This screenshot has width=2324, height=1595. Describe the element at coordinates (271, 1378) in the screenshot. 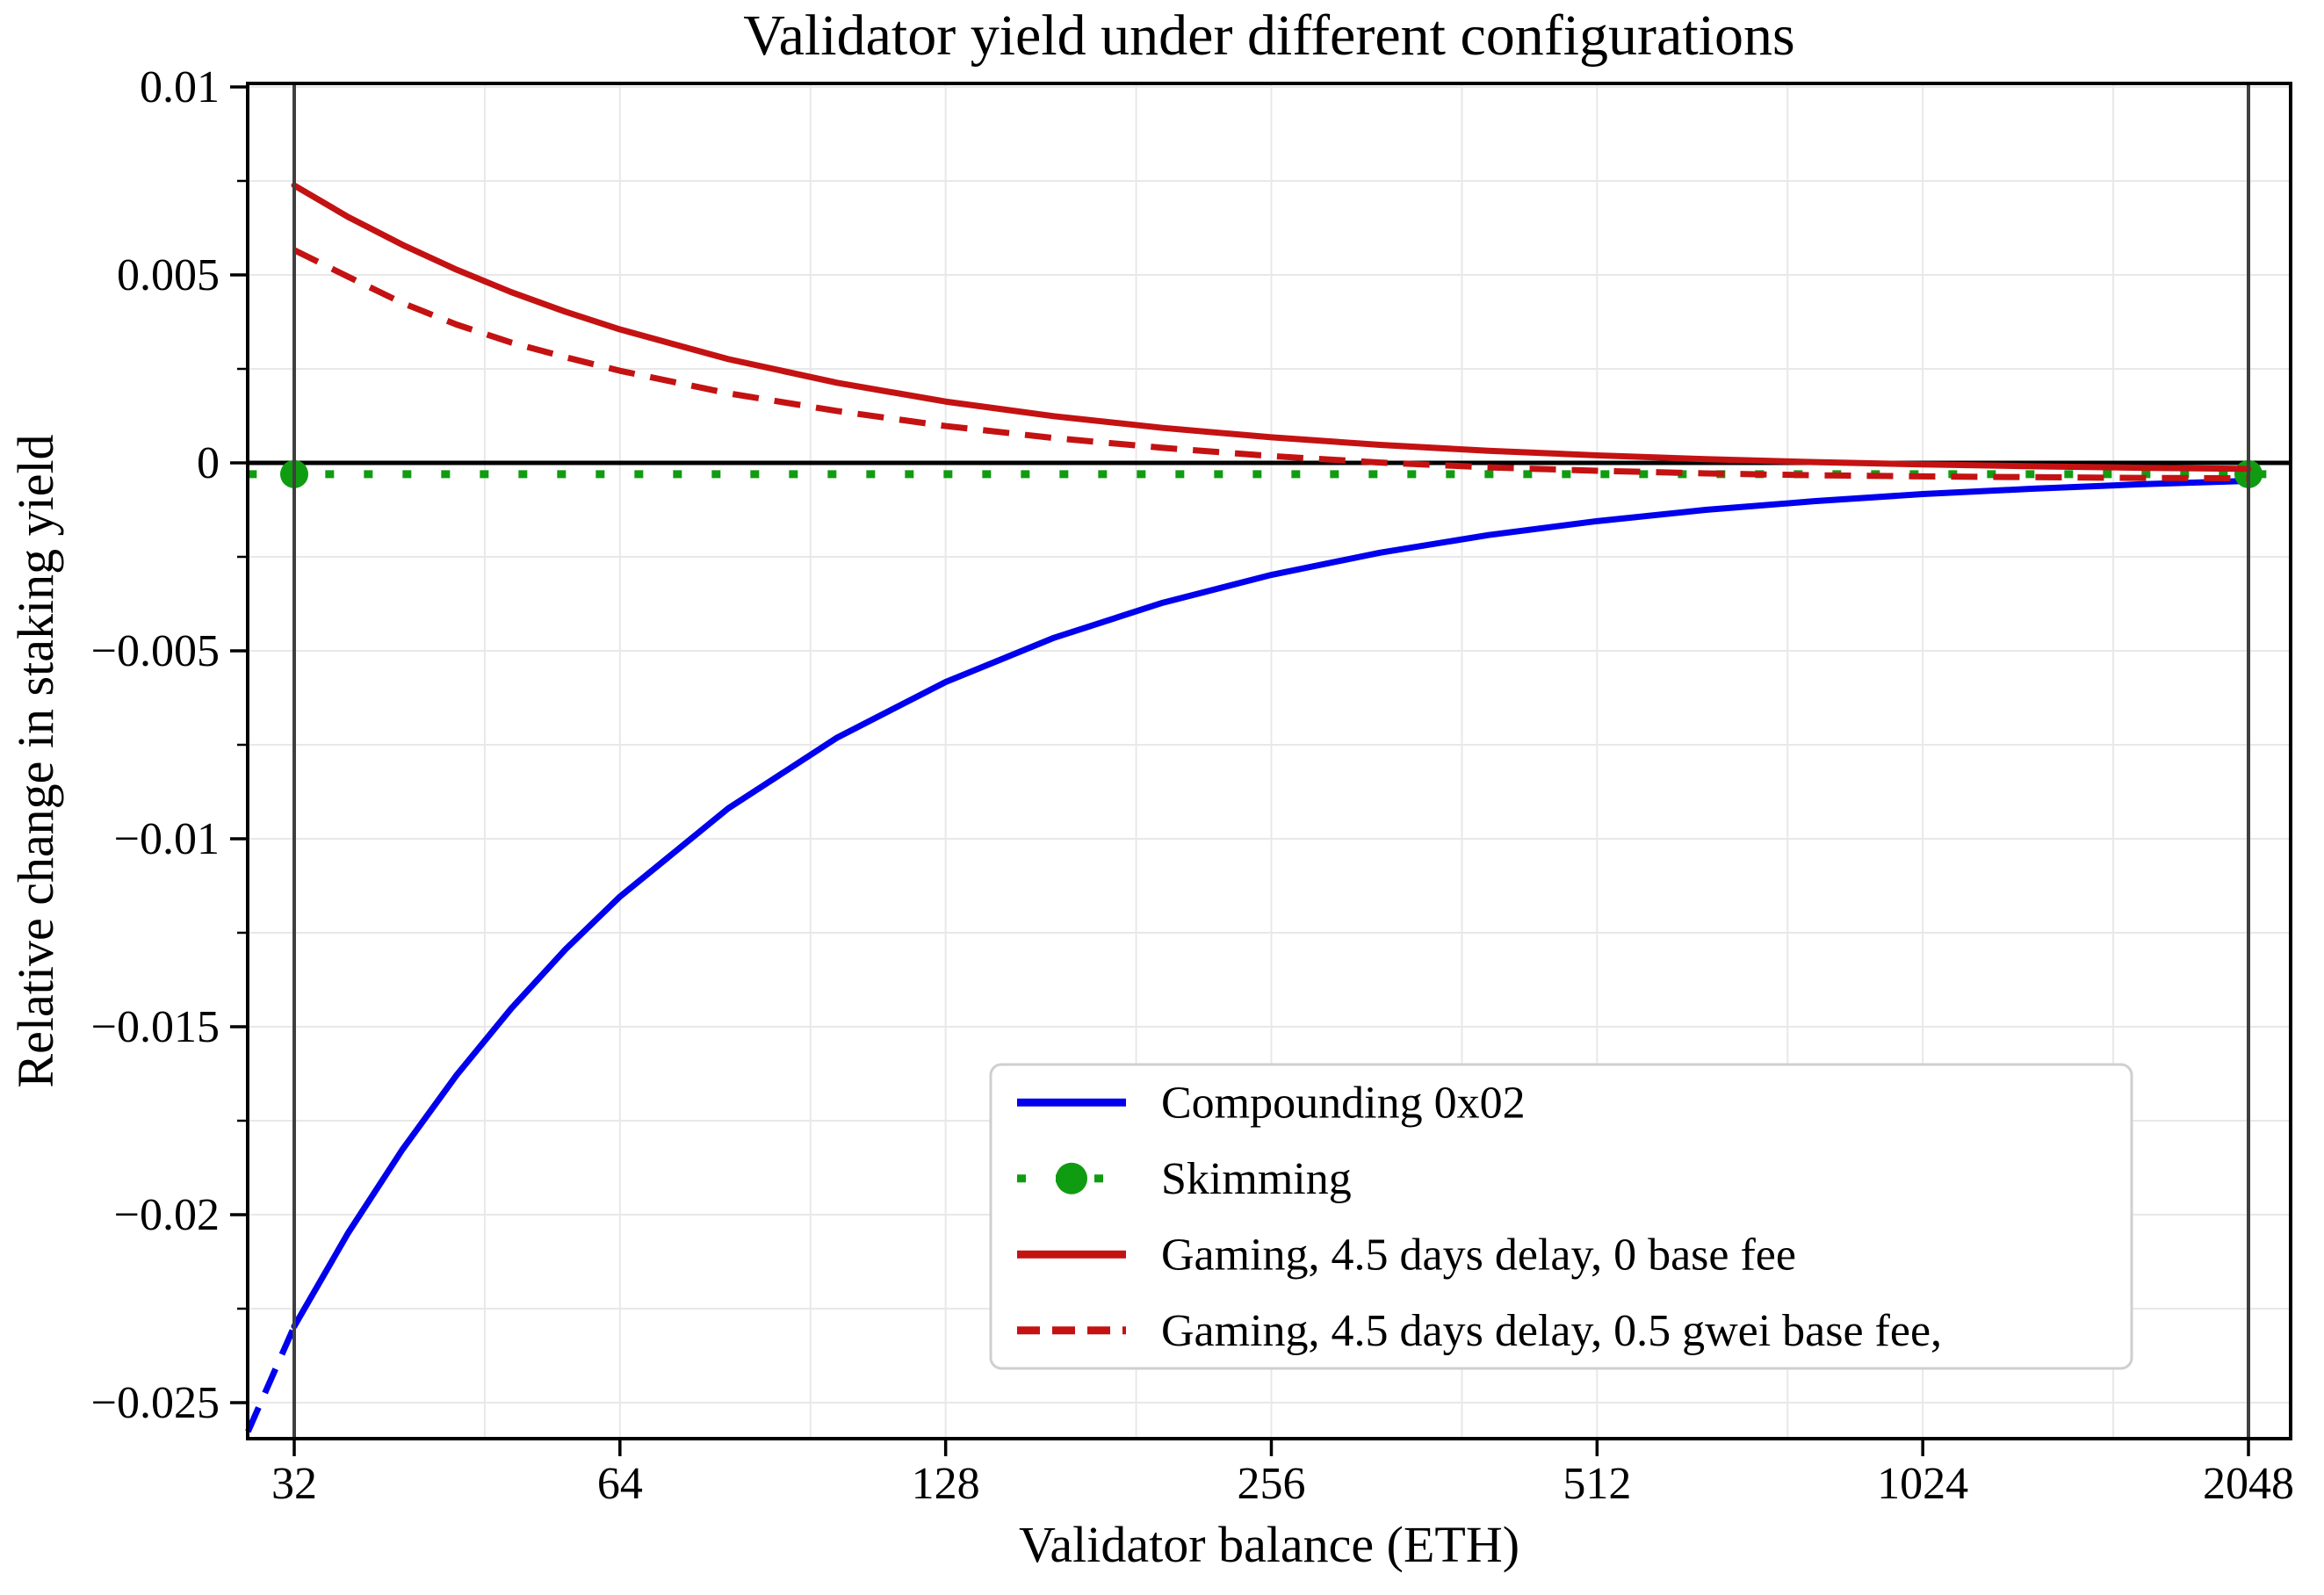

I see `series-compounding-extrapolation` at that location.